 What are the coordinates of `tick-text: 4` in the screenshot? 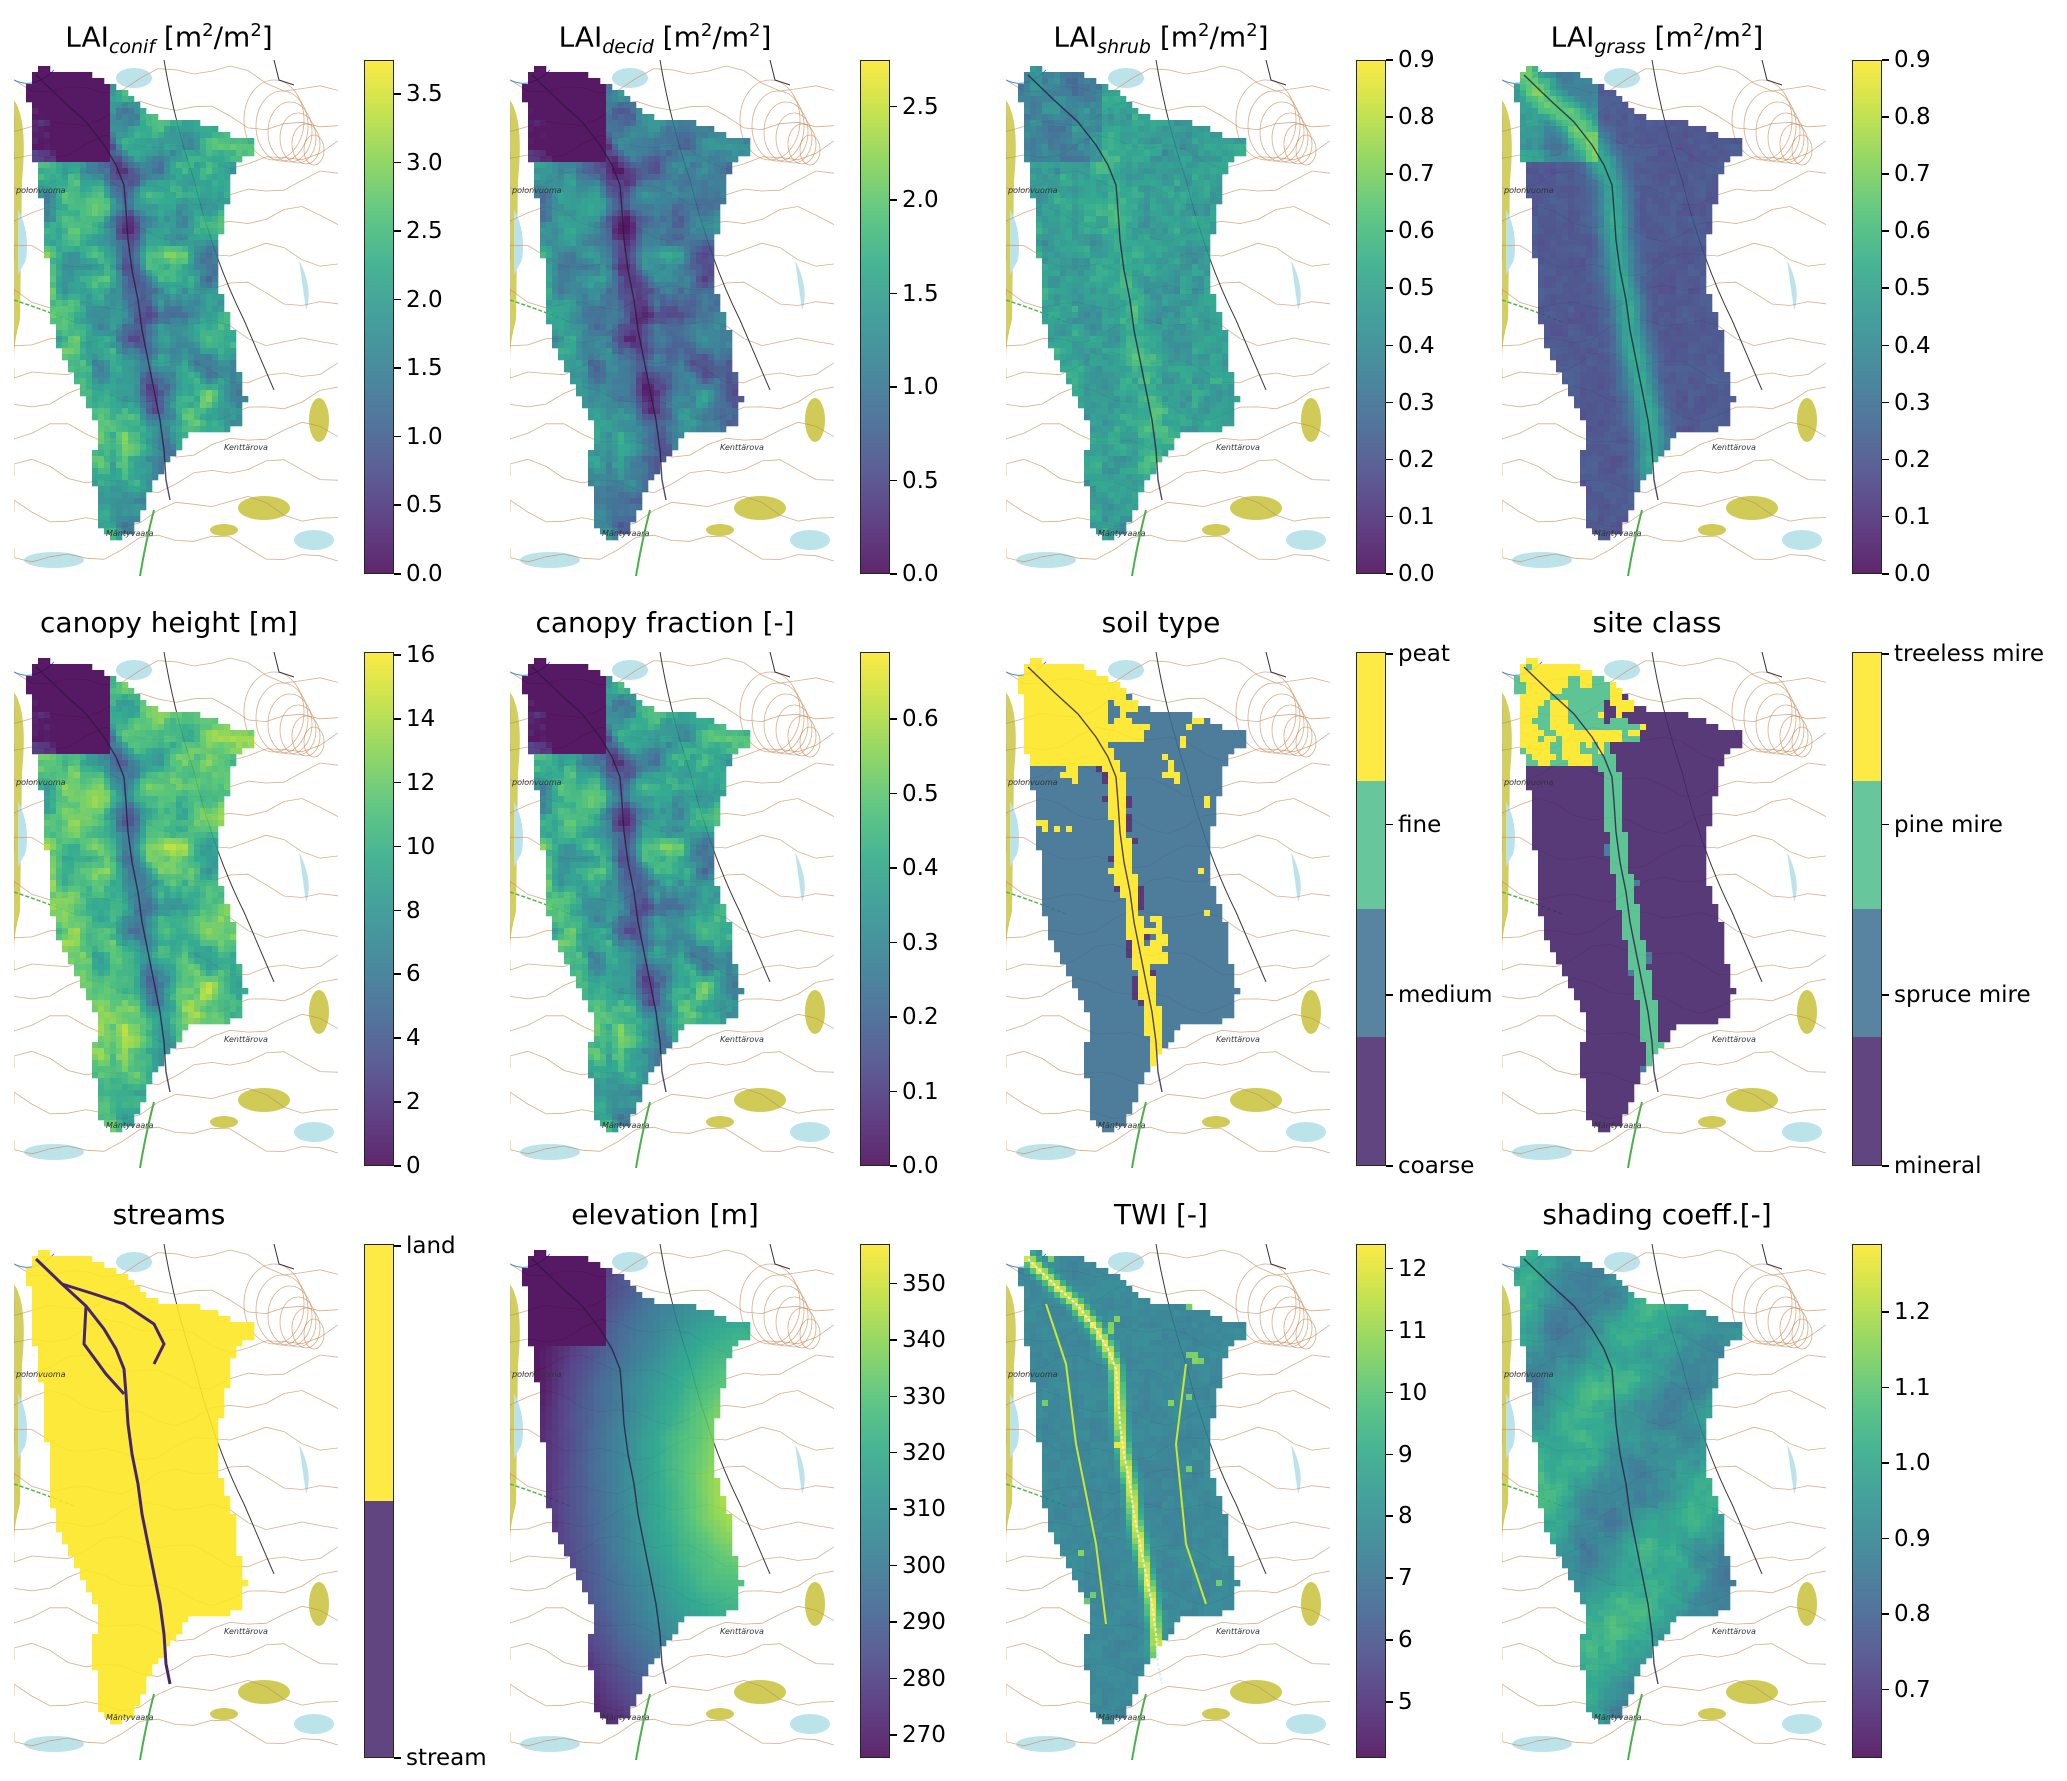 It's located at (407, 1038).